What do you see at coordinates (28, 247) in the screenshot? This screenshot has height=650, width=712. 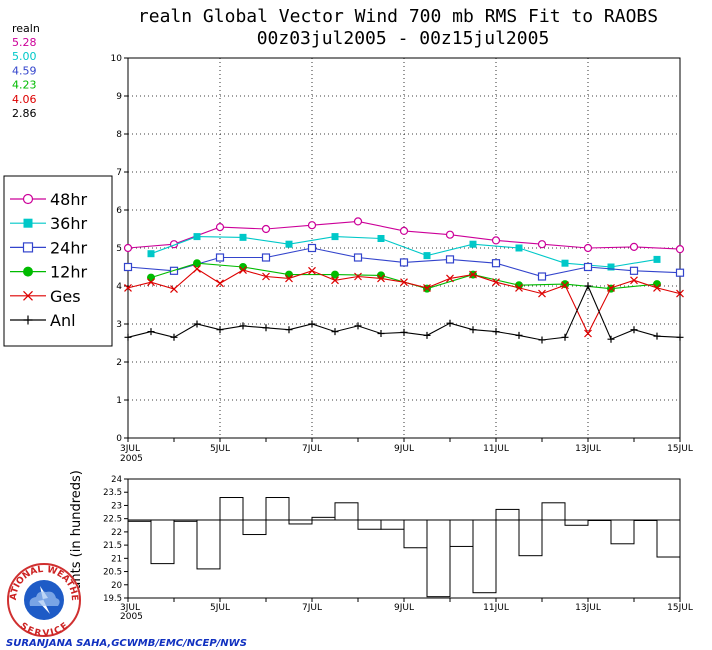 I see `legend-marker-24hr` at bounding box center [28, 247].